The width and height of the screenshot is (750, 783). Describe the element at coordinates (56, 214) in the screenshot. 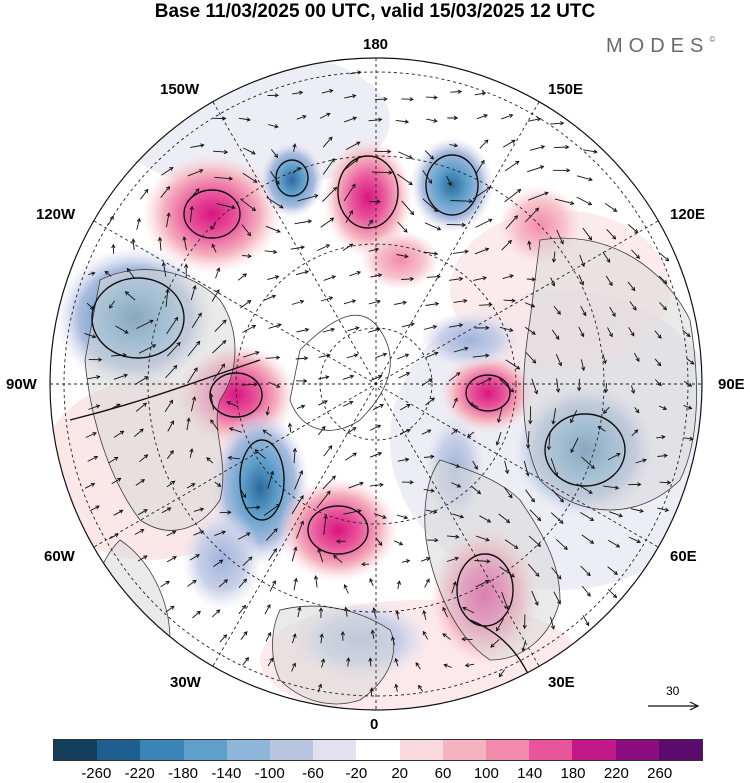

I see `lon-label-120w: 120W` at that location.